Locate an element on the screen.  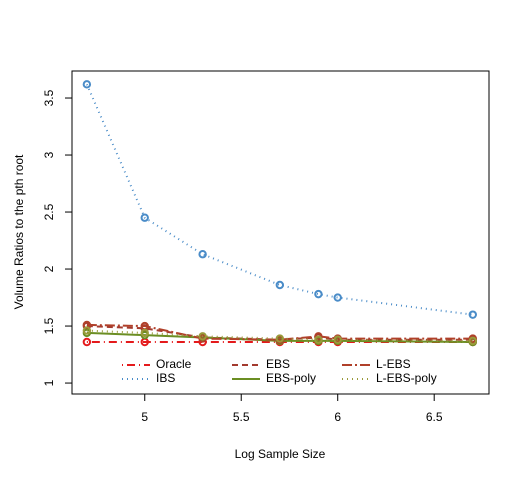
x-axis-label: Log Sample Size is located at coordinates (280, 454).